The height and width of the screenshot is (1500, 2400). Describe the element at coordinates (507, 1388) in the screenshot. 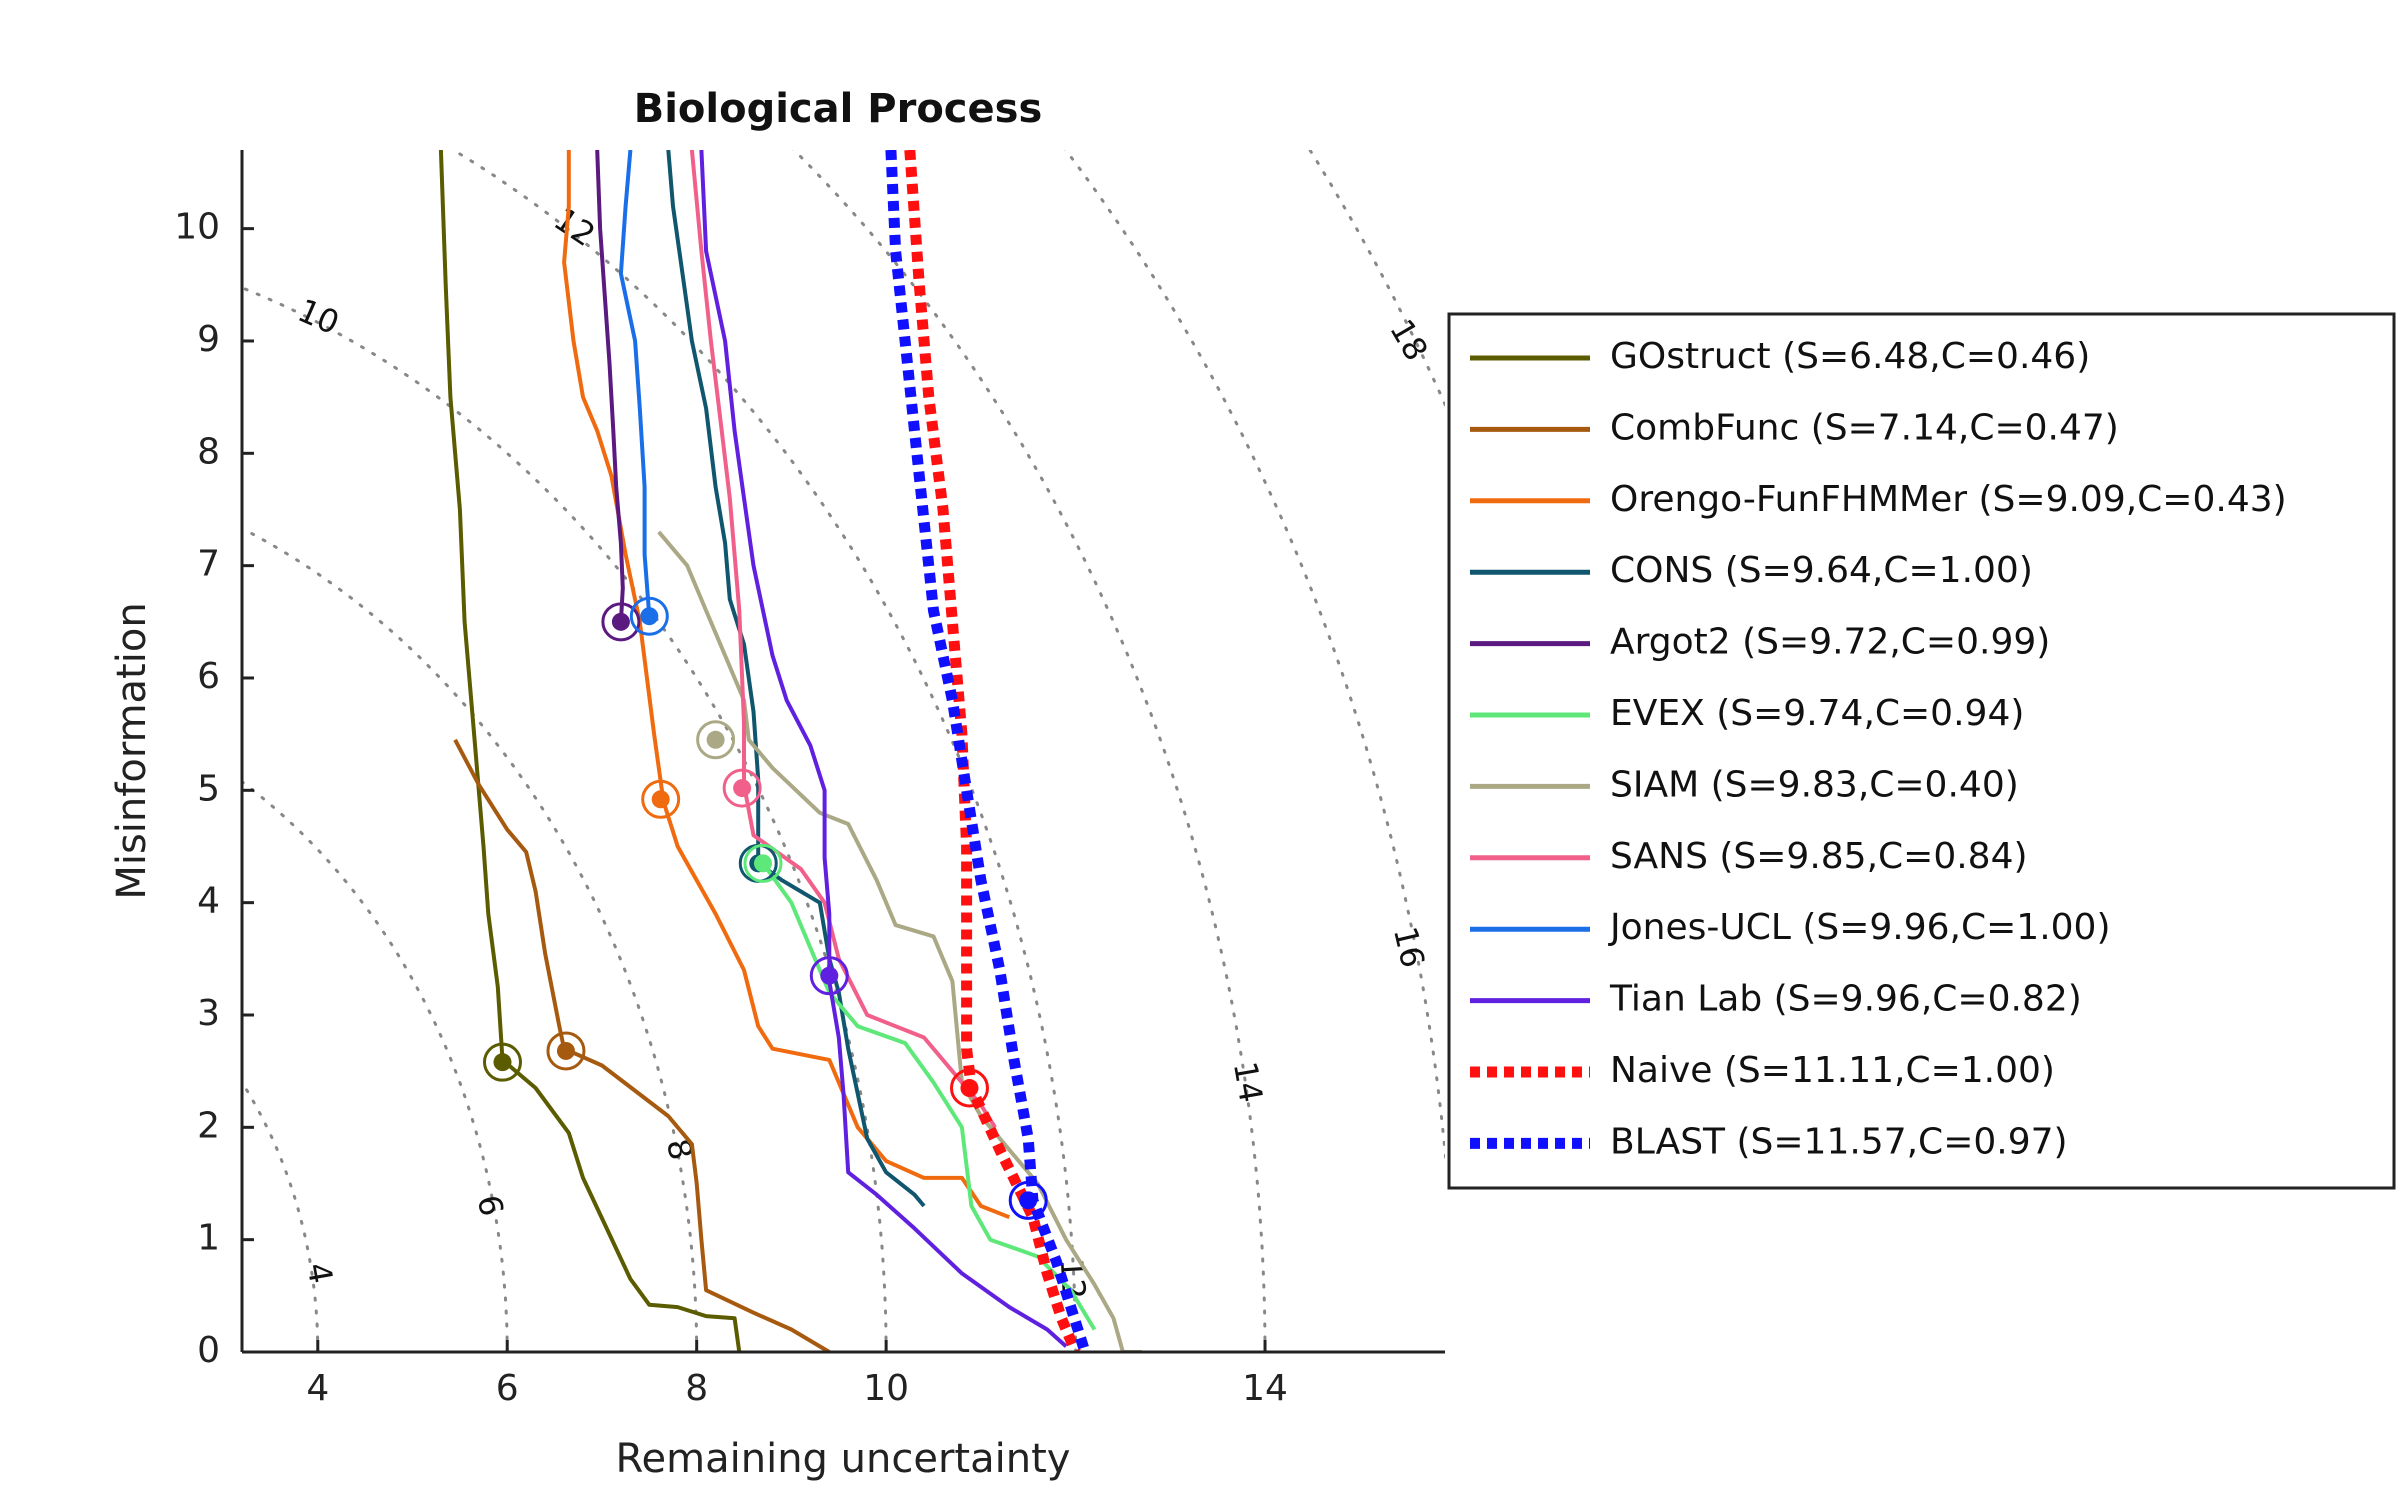

I see `x-tick-label-6: 6` at that location.